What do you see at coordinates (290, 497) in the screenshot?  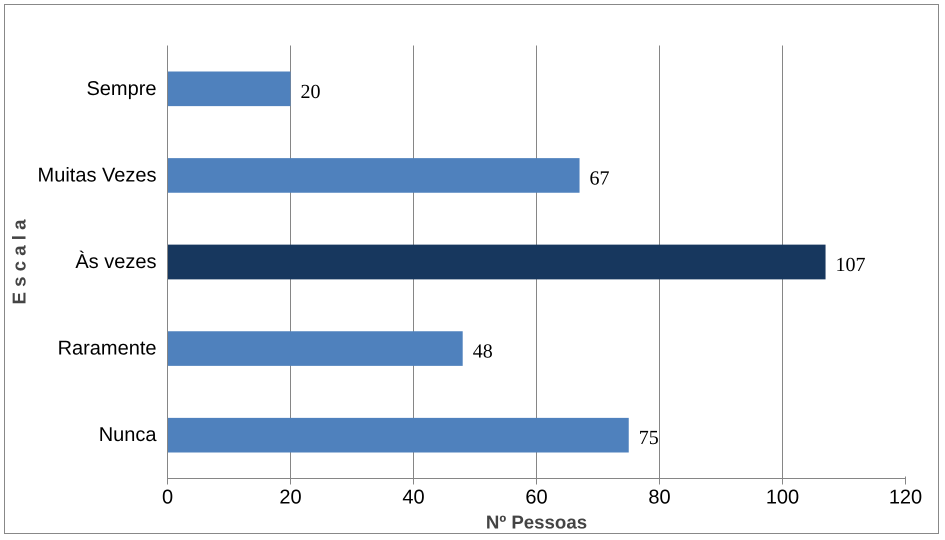 I see `x-tick-label: 20` at bounding box center [290, 497].